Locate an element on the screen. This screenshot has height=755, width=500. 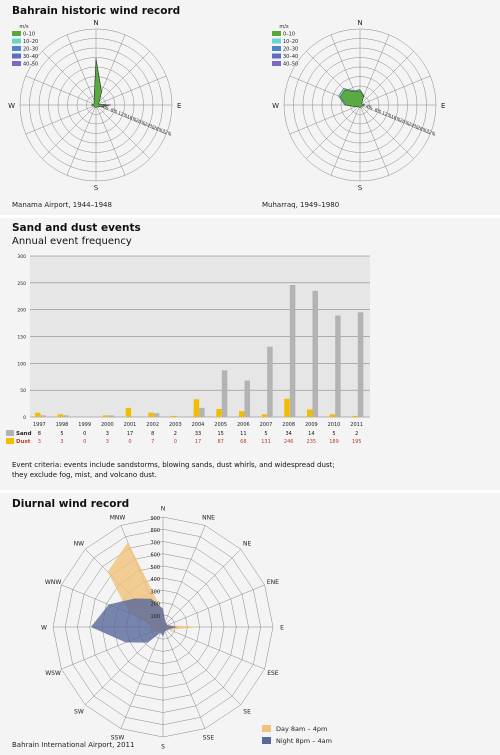
rose-pct-label: 8% is located at coordinates (115, 111).